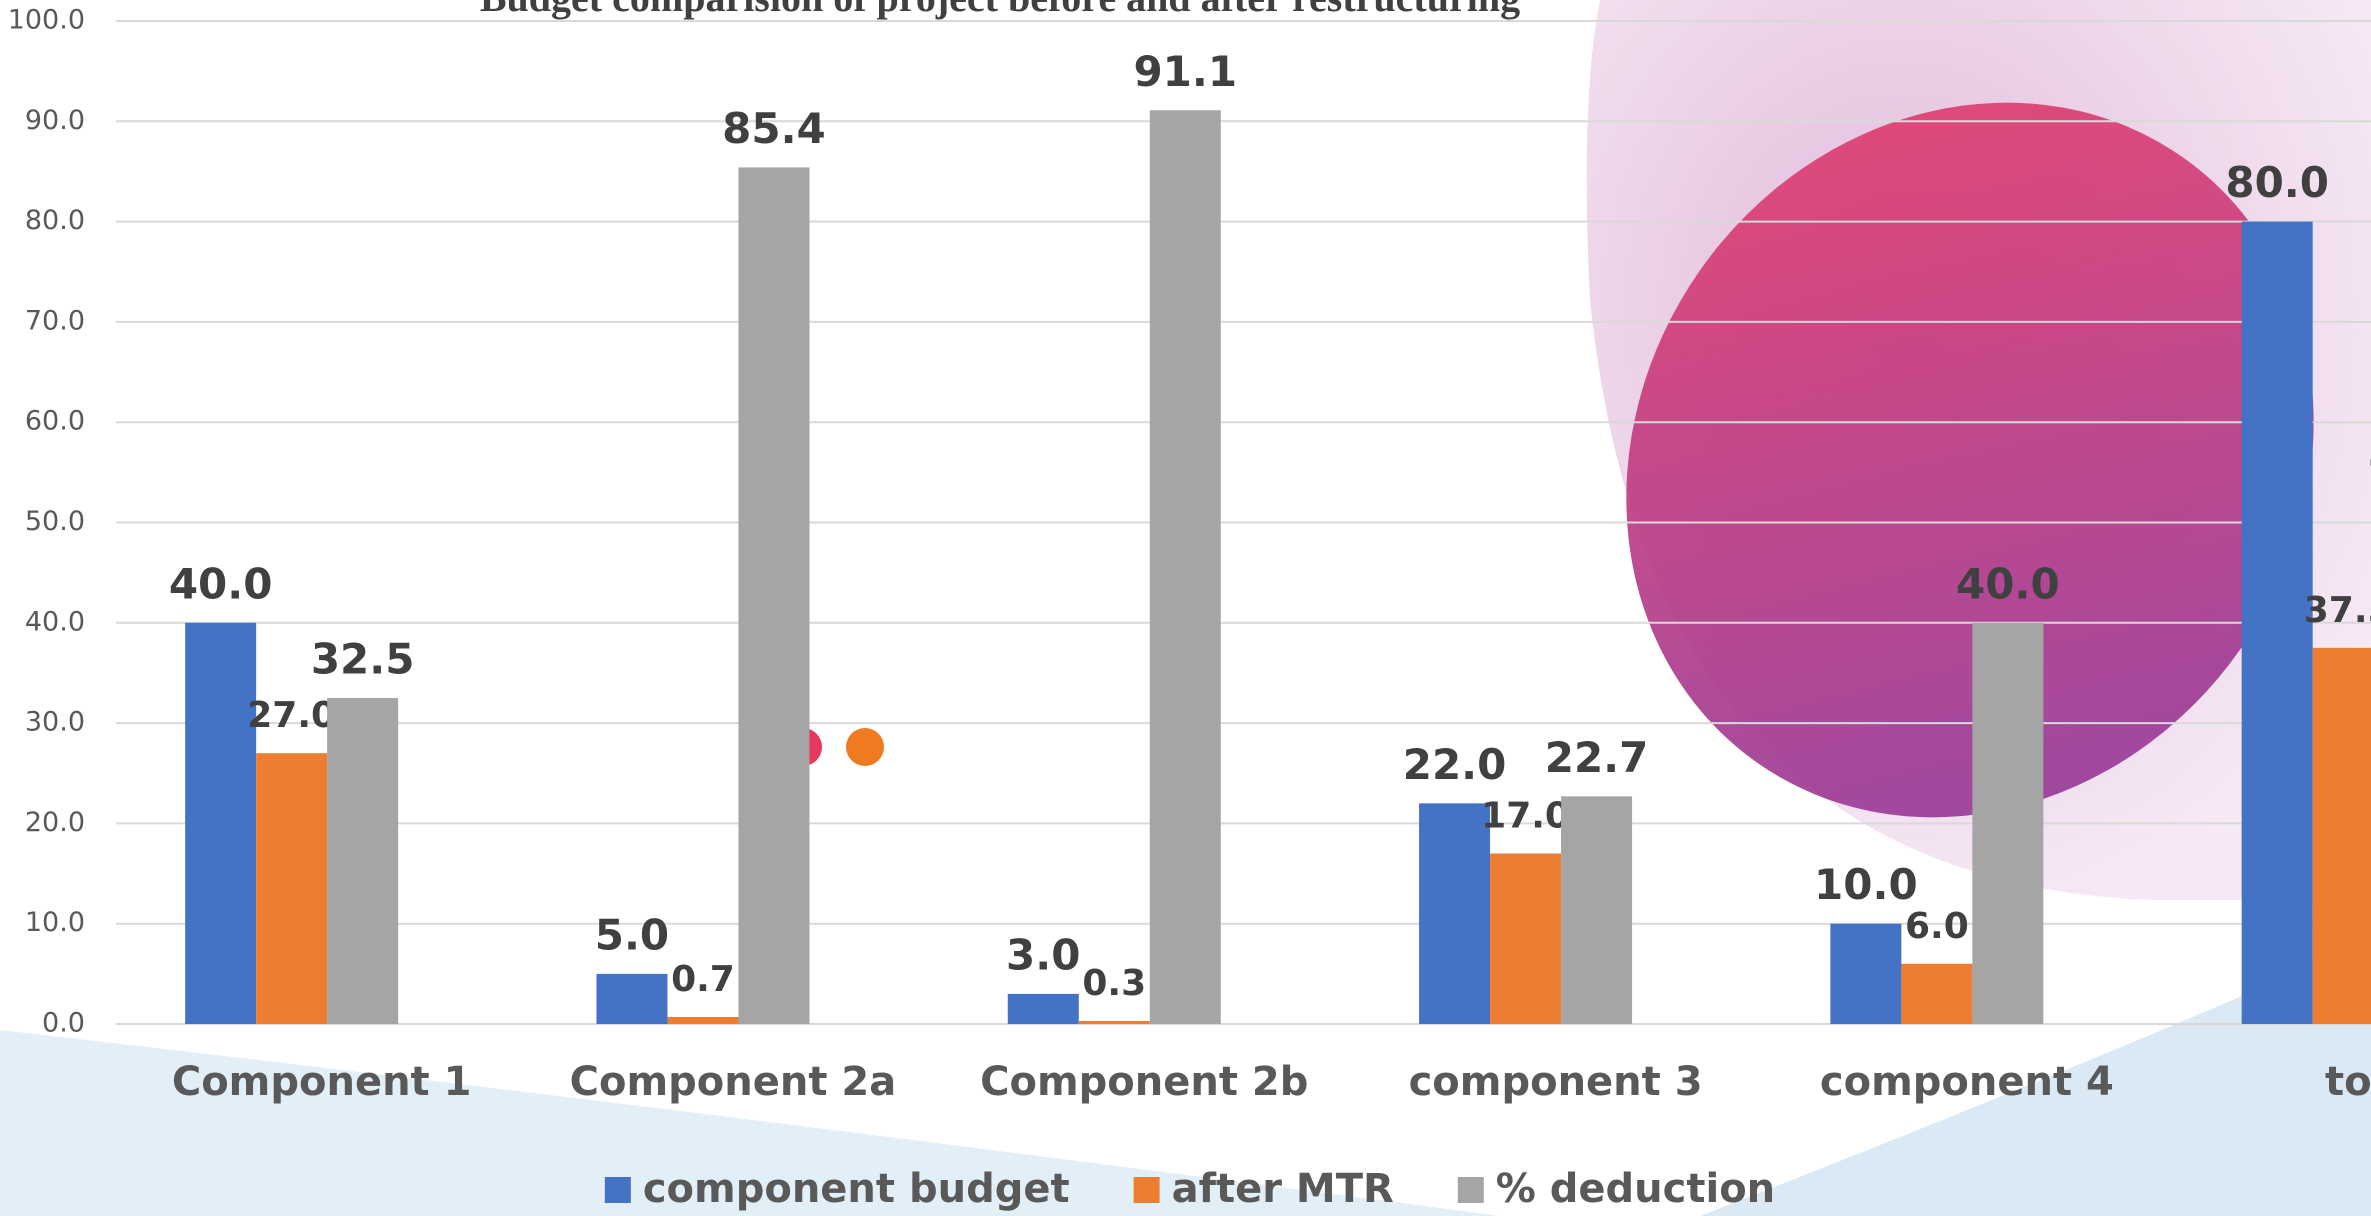 This screenshot has height=1216, width=2371. What do you see at coordinates (1114, 983) in the screenshot?
I see `data-label: 0.3` at bounding box center [1114, 983].